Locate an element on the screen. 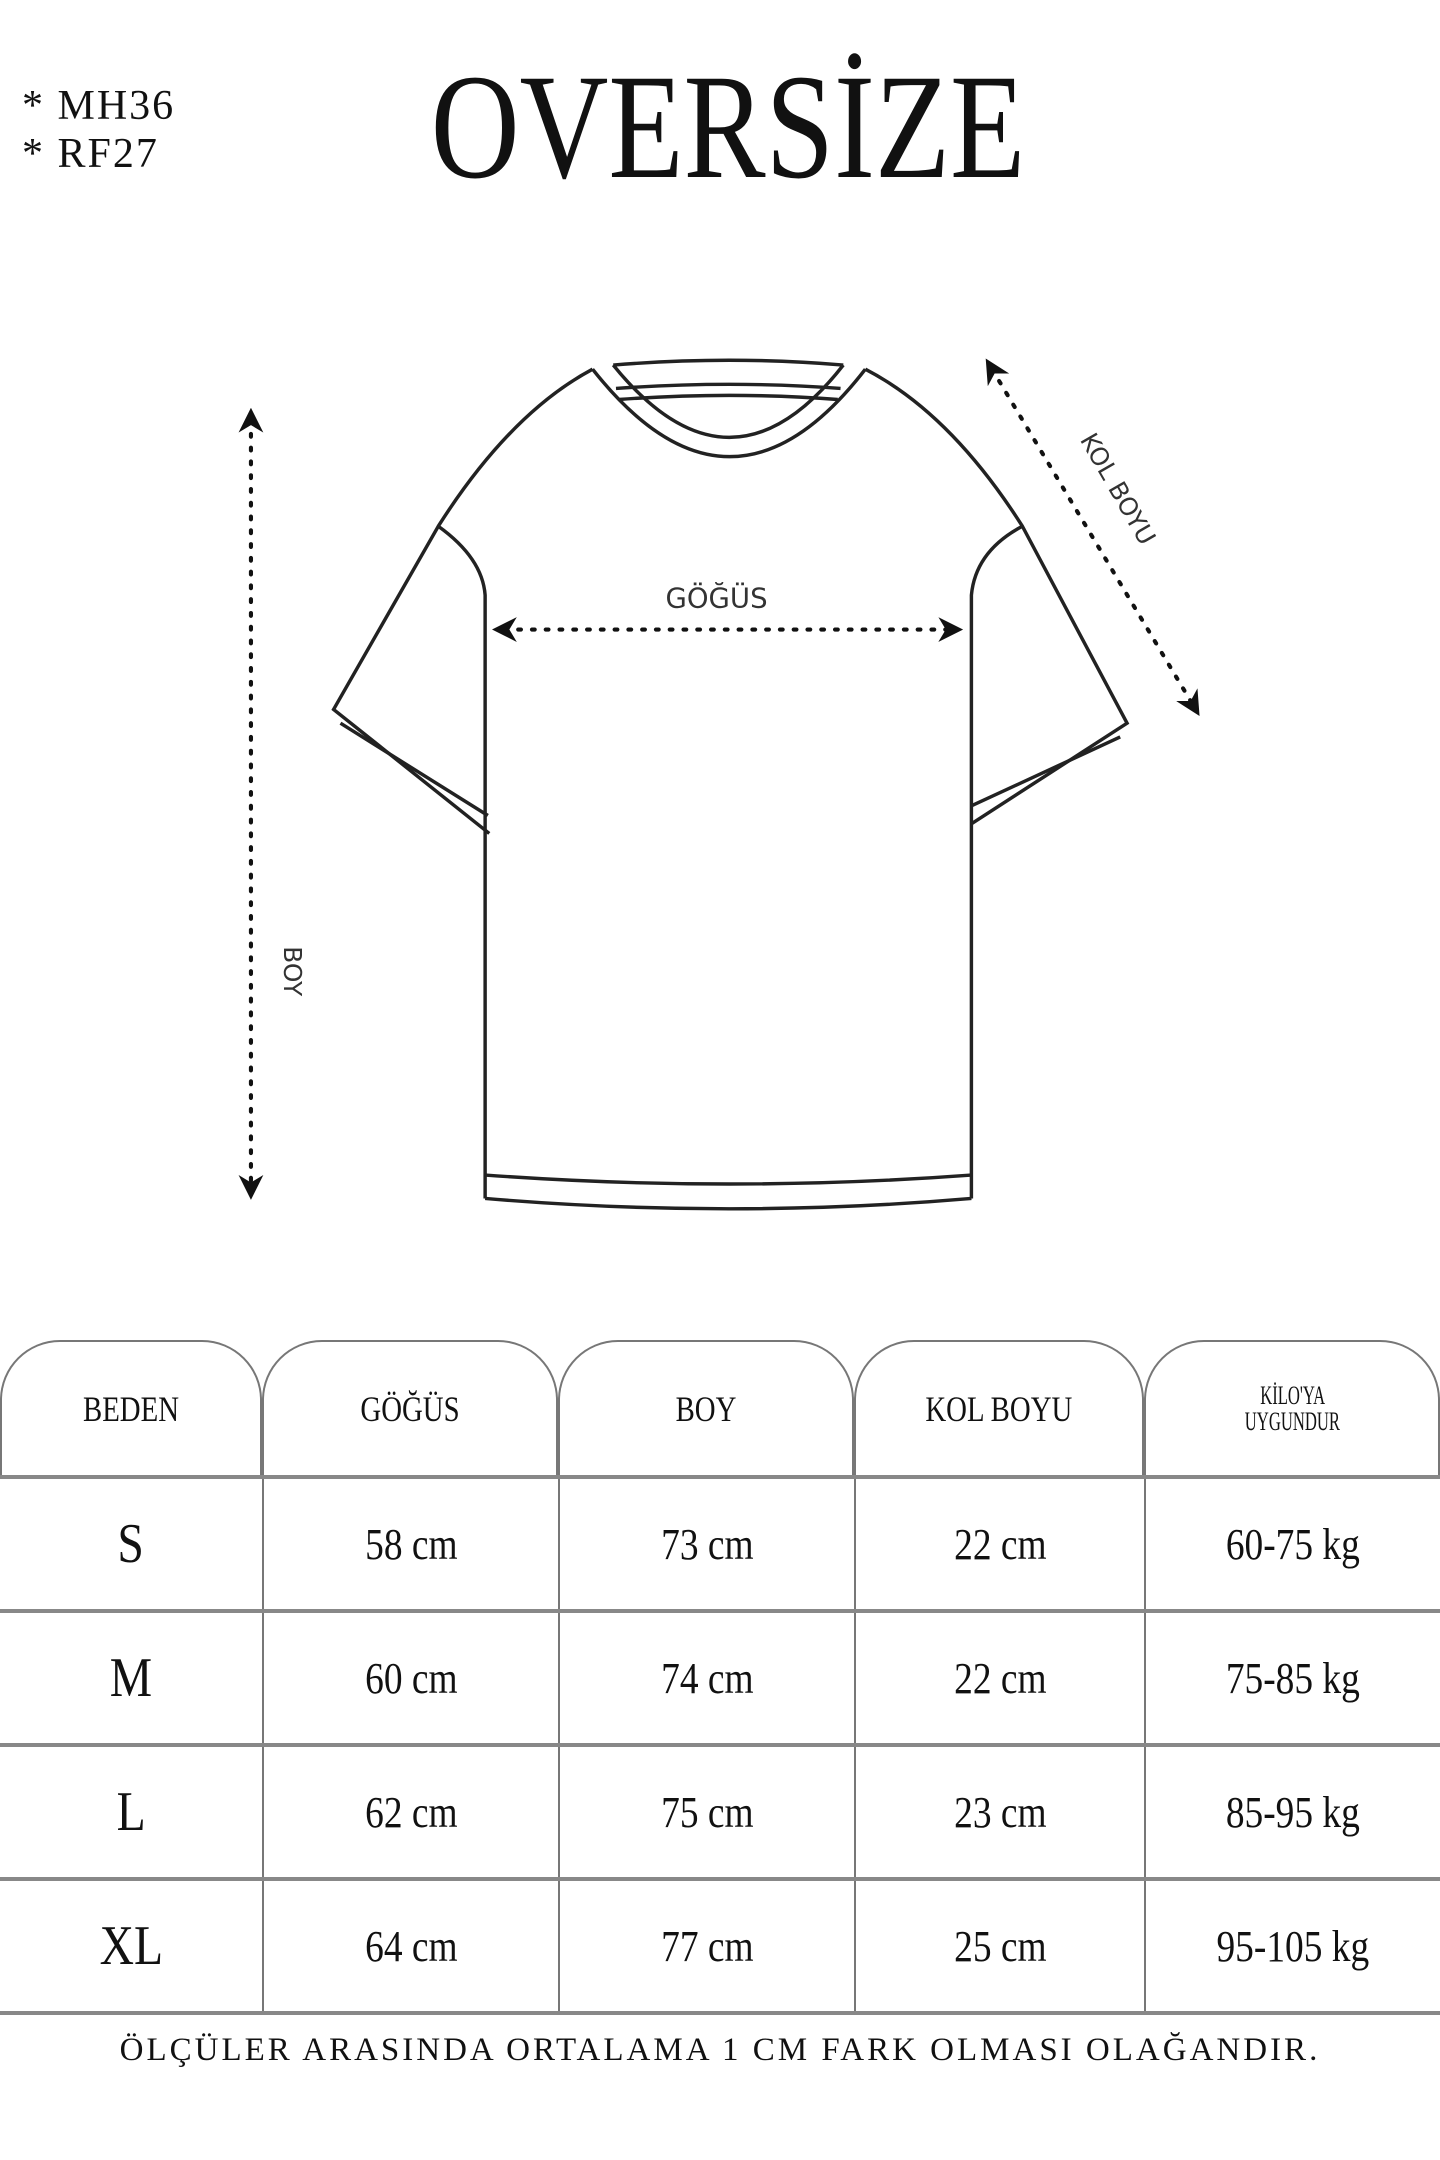 This screenshot has width=1440, height=2160. cell-value: 25 cm is located at coordinates (1000, 1946).